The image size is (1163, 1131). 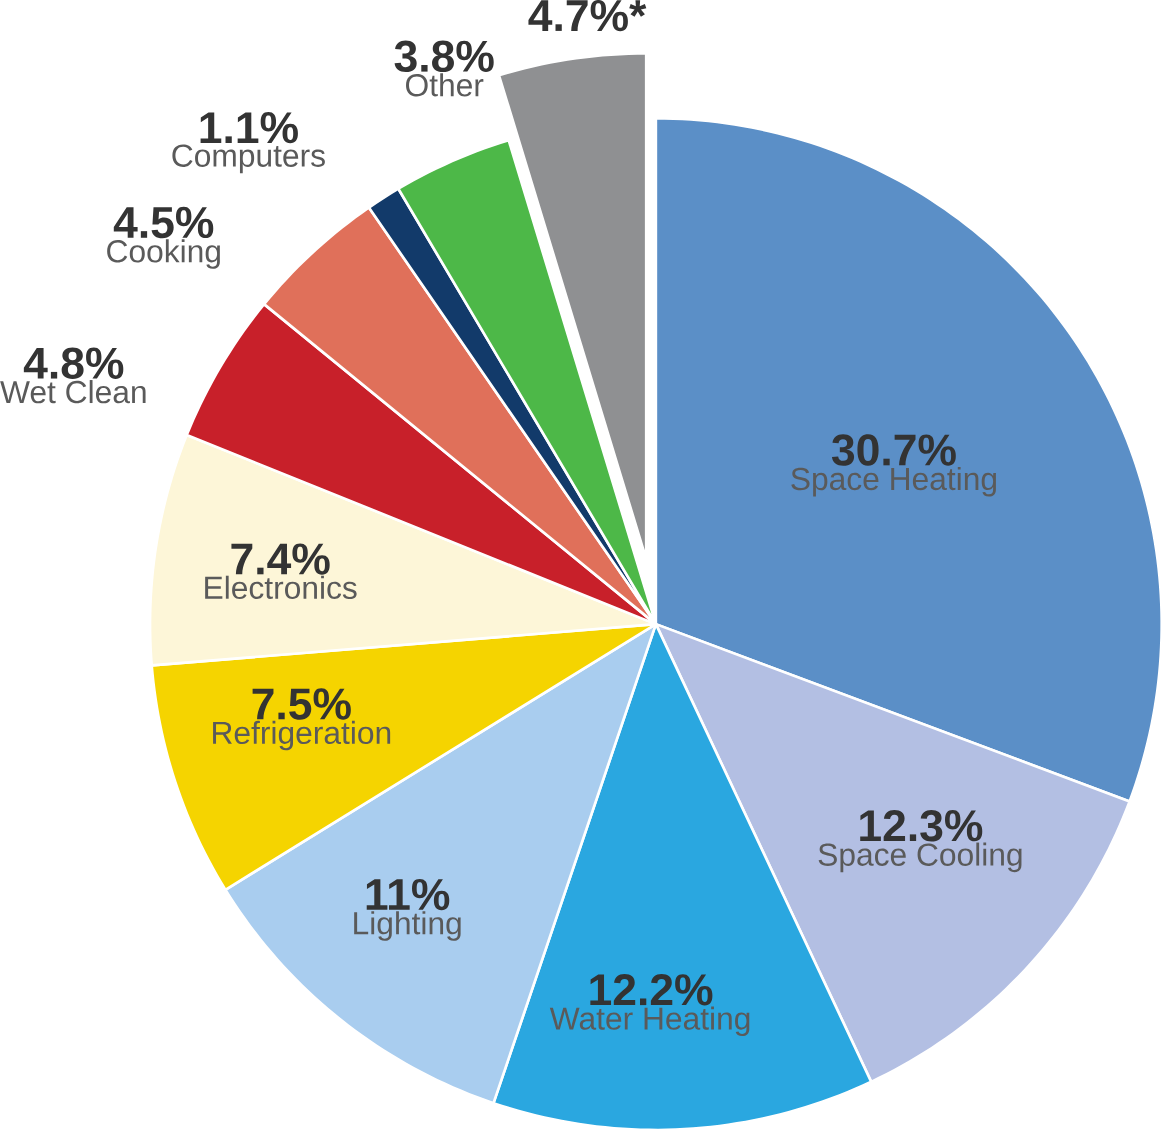 I want to click on data-label: 7.4%, so click(x=280, y=559).